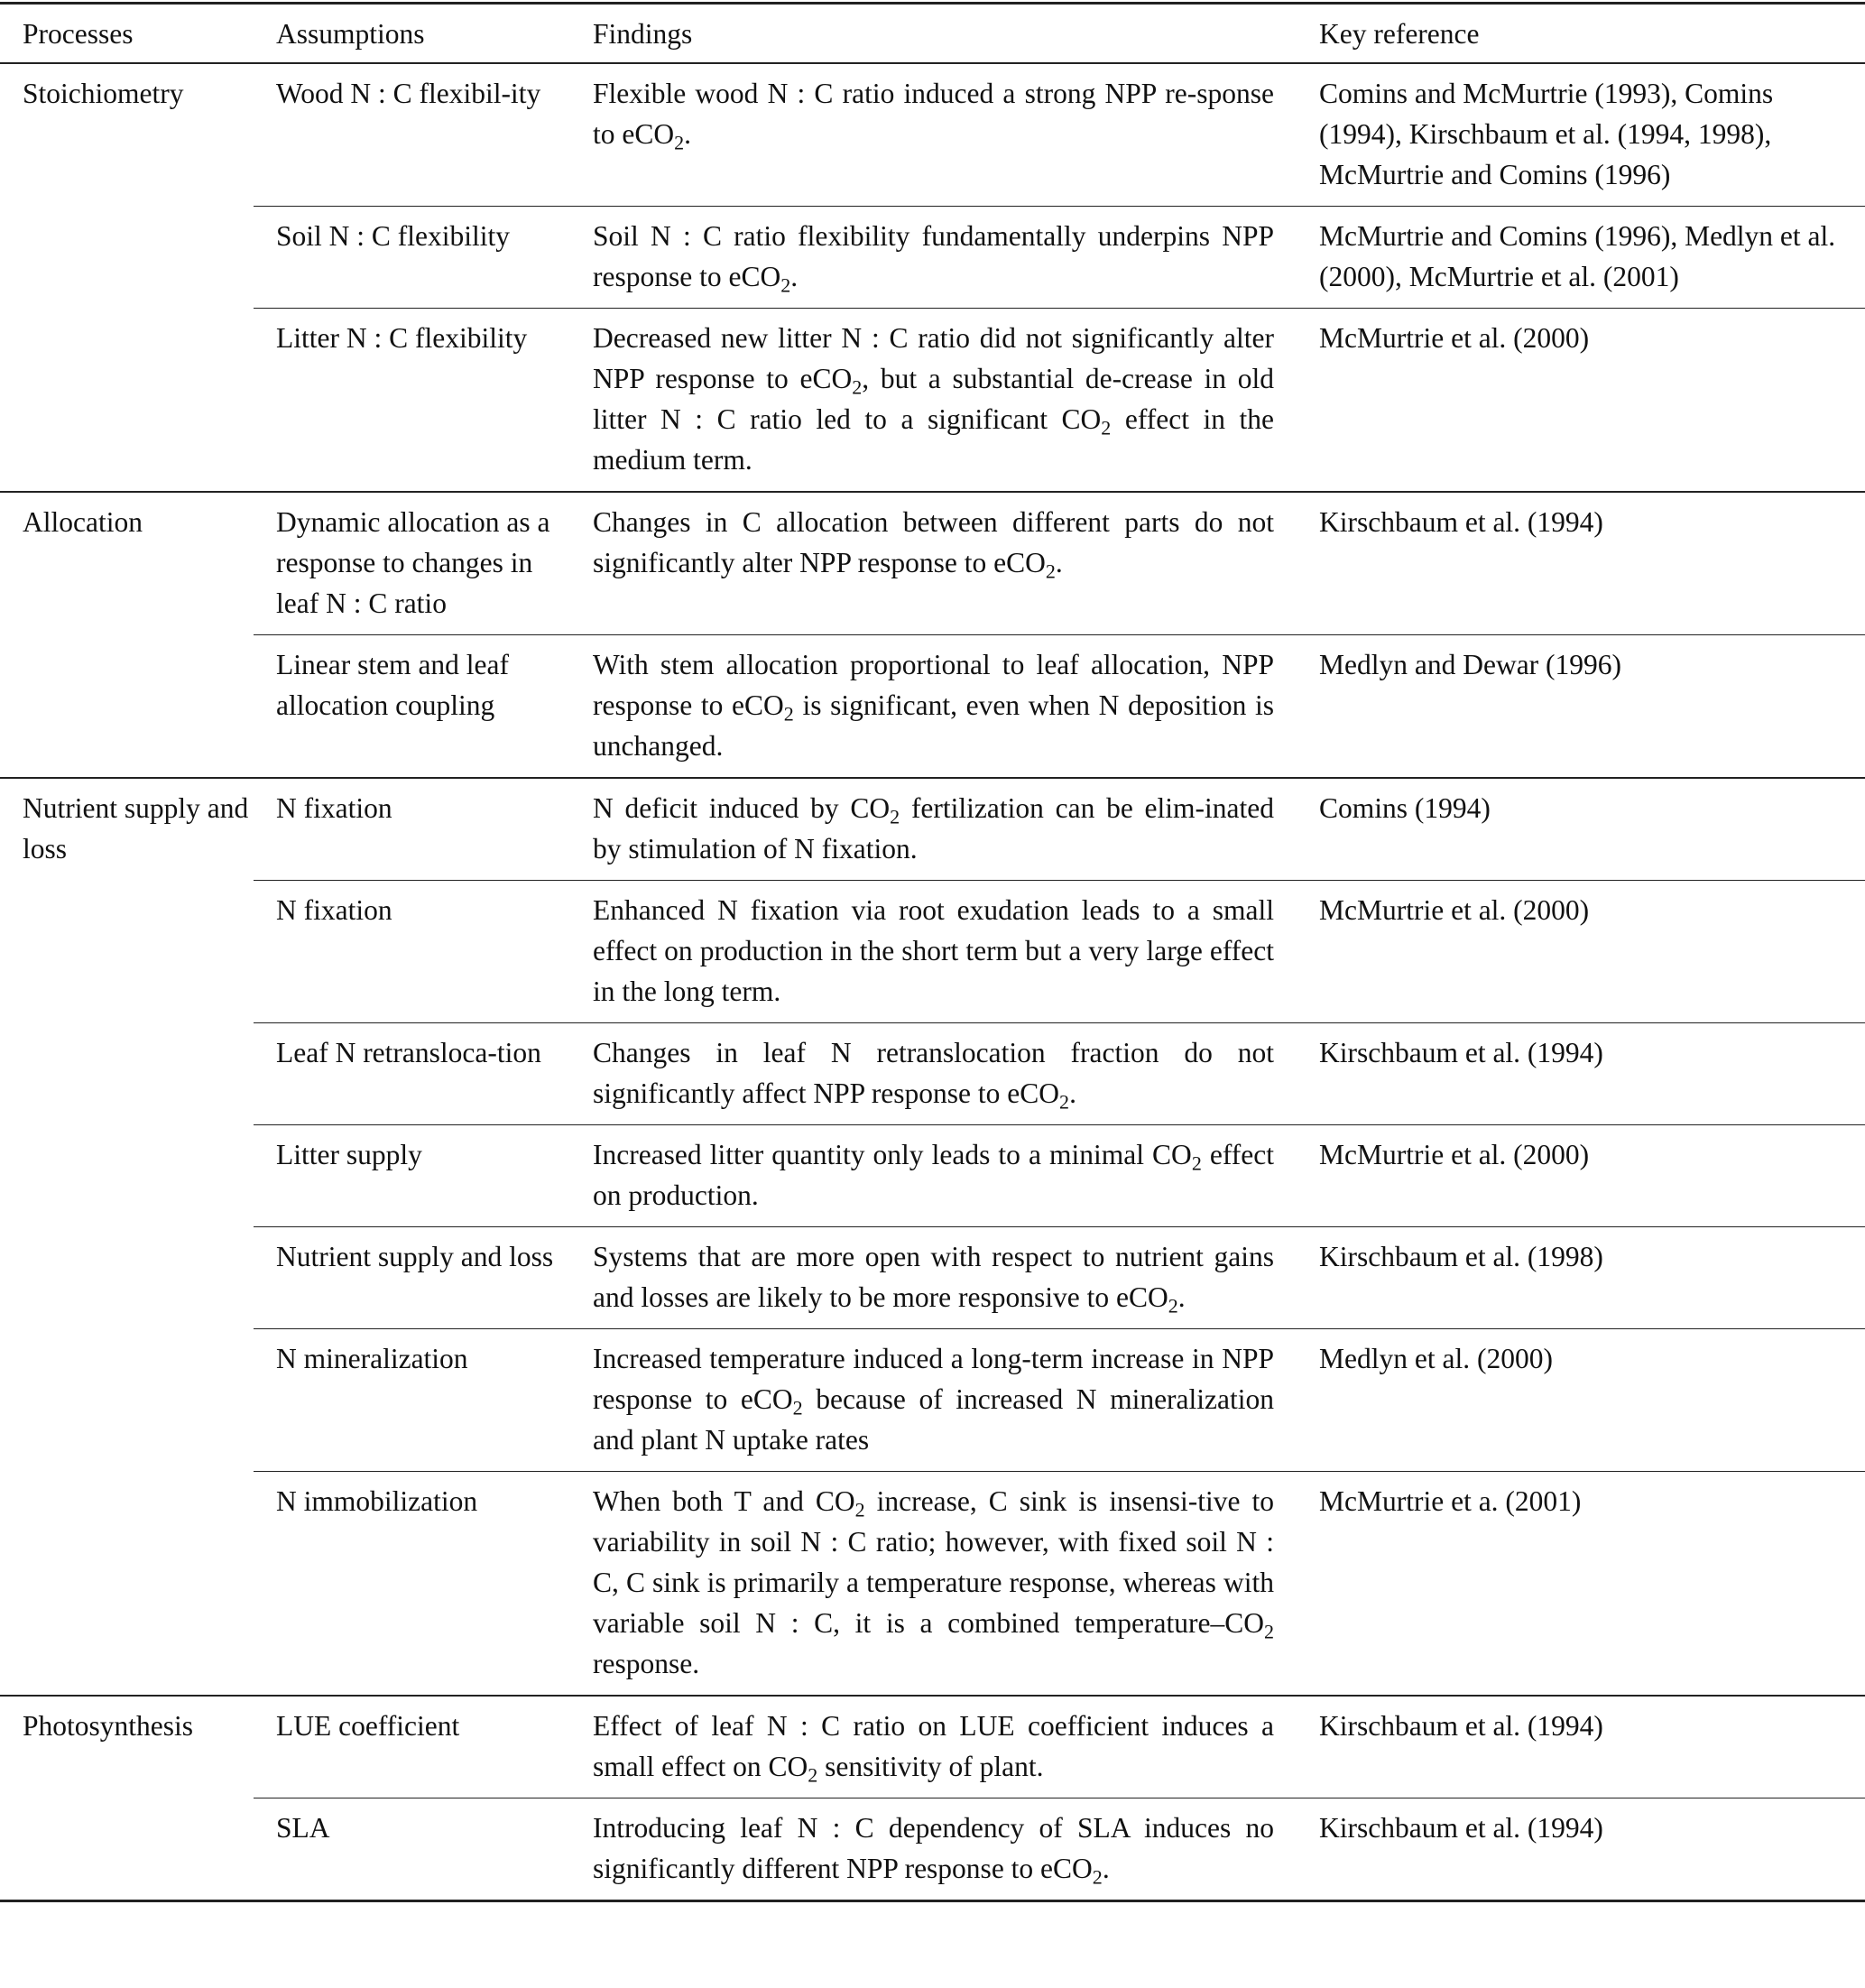 This screenshot has height=1988, width=1865. What do you see at coordinates (418, 1746) in the screenshot?
I see `assumption-cell: LUE coefficient` at bounding box center [418, 1746].